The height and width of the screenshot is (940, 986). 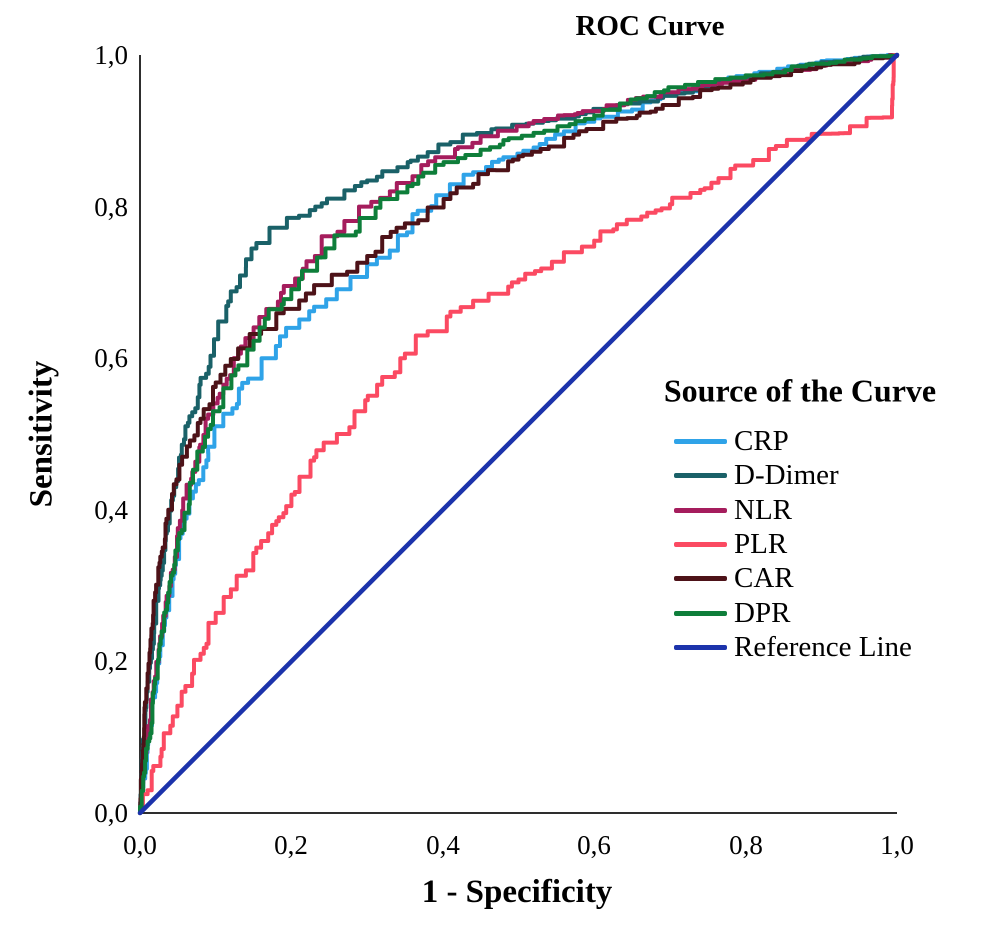 I want to click on legend-label-crp: CRP, so click(x=761, y=441).